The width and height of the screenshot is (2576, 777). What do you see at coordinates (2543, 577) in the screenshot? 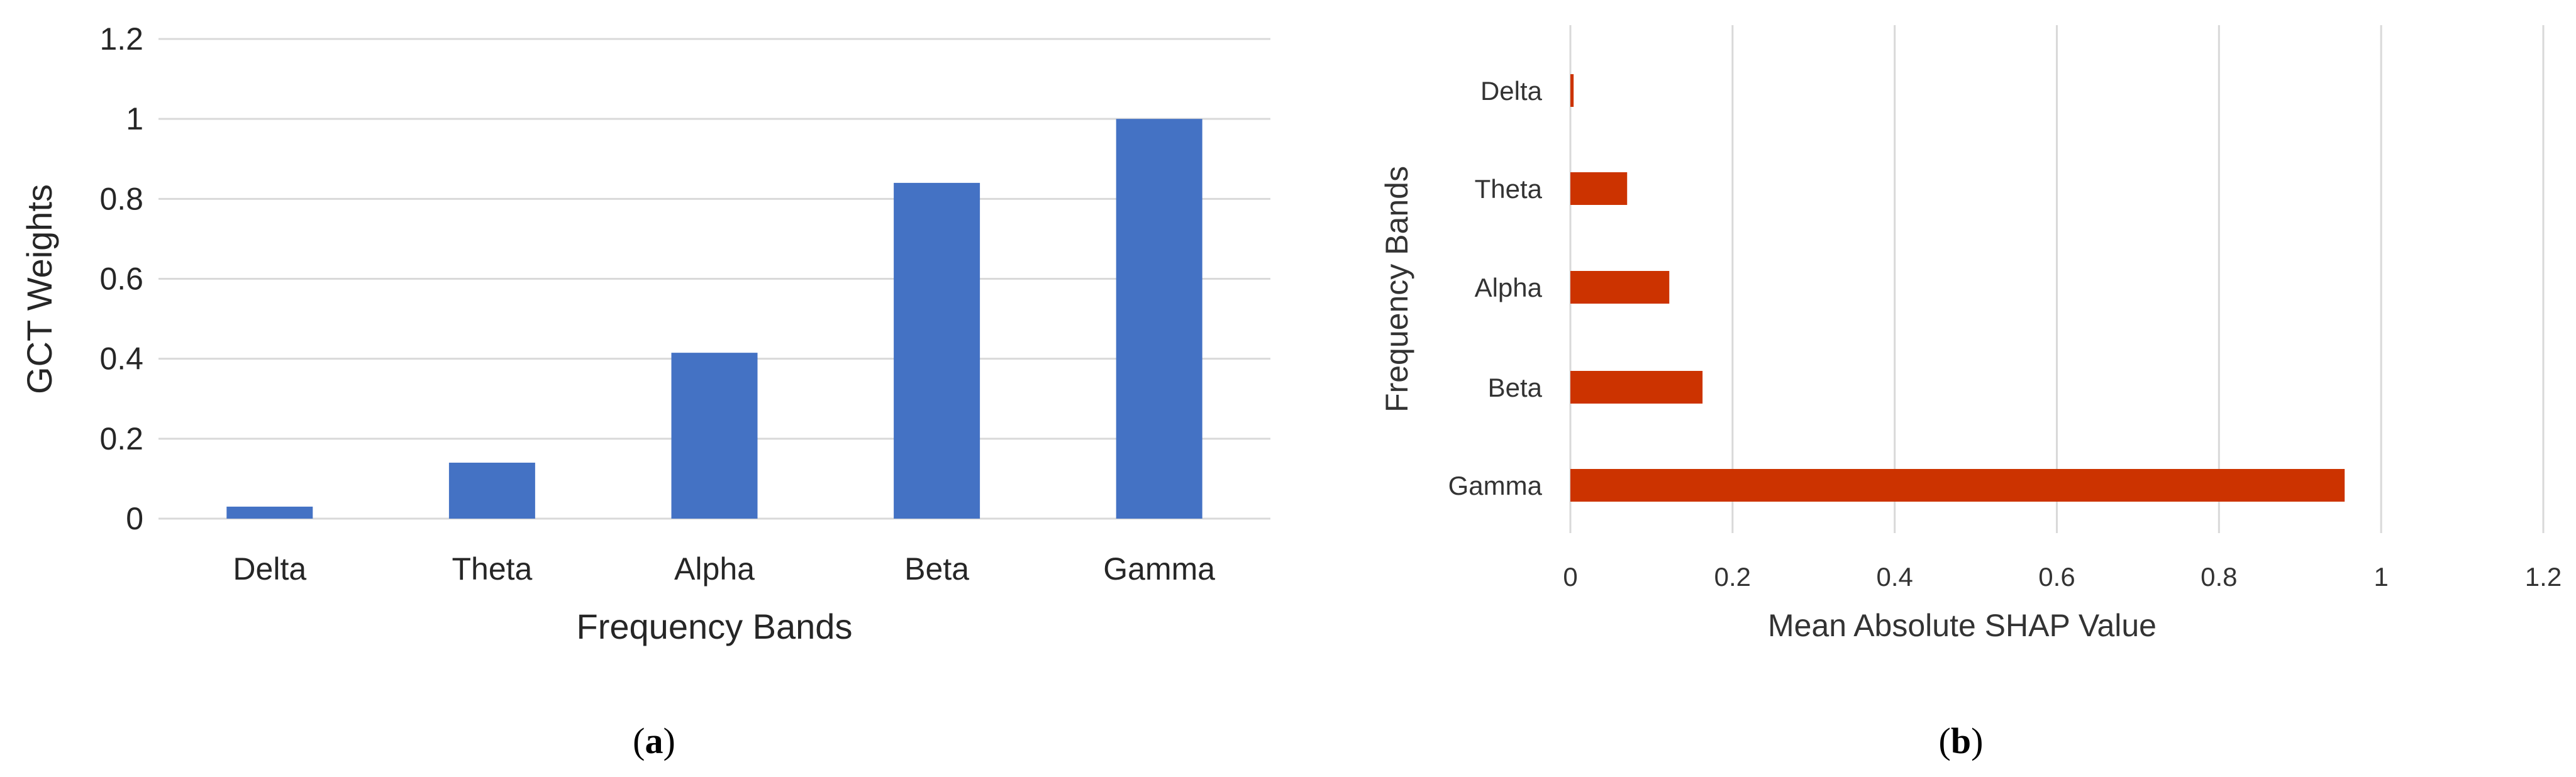
I see `chart-b-x-tick-label: 1.2` at bounding box center [2543, 577].